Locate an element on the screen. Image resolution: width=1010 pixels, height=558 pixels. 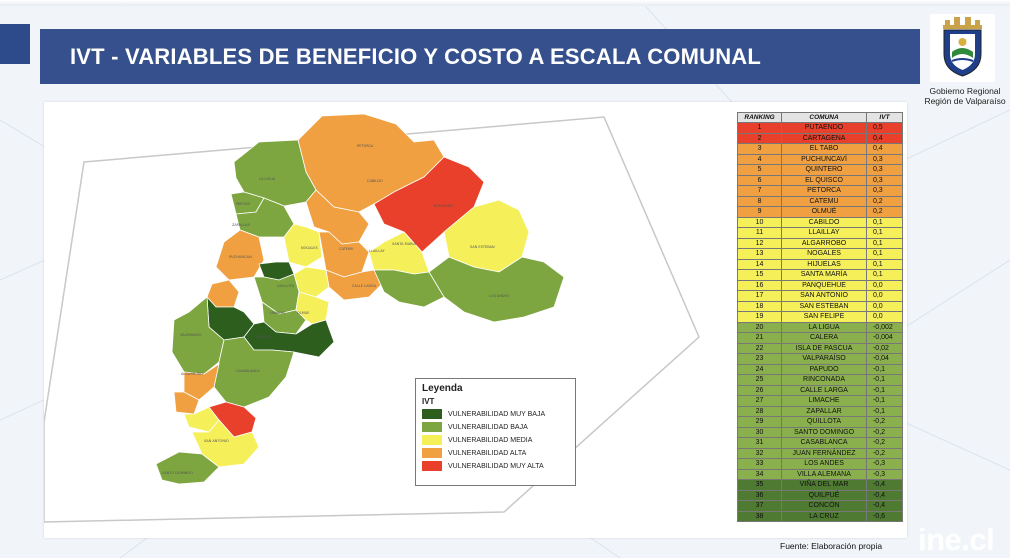
rank-cell: 9 is located at coordinates (759, 212).